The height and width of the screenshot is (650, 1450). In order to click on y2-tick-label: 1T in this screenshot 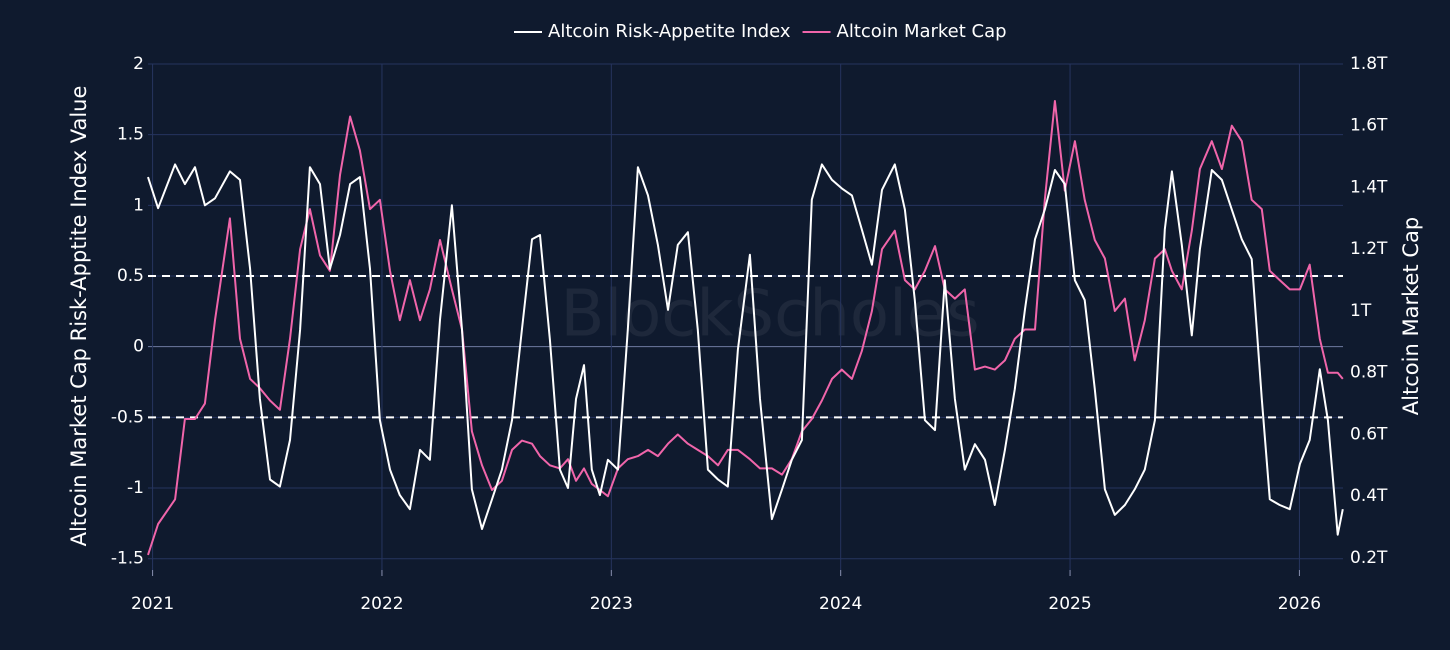, I will do `click(1361, 311)`.